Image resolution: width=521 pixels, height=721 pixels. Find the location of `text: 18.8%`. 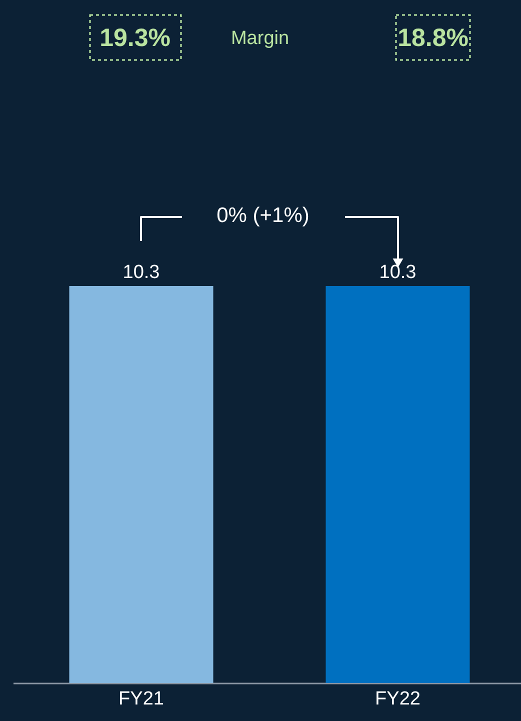

text: 18.8% is located at coordinates (433, 38).